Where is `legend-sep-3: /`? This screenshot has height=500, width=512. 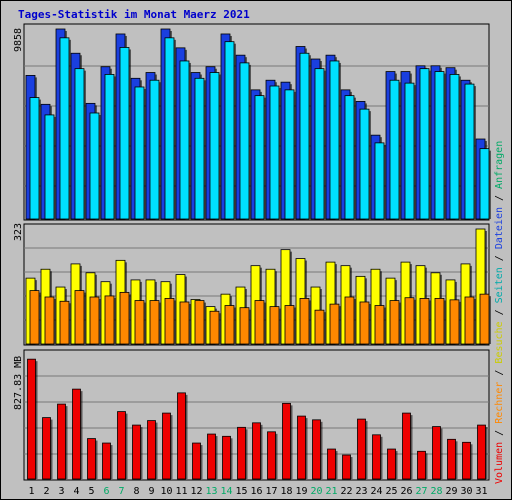 legend-sep-3: / is located at coordinates (499, 312).